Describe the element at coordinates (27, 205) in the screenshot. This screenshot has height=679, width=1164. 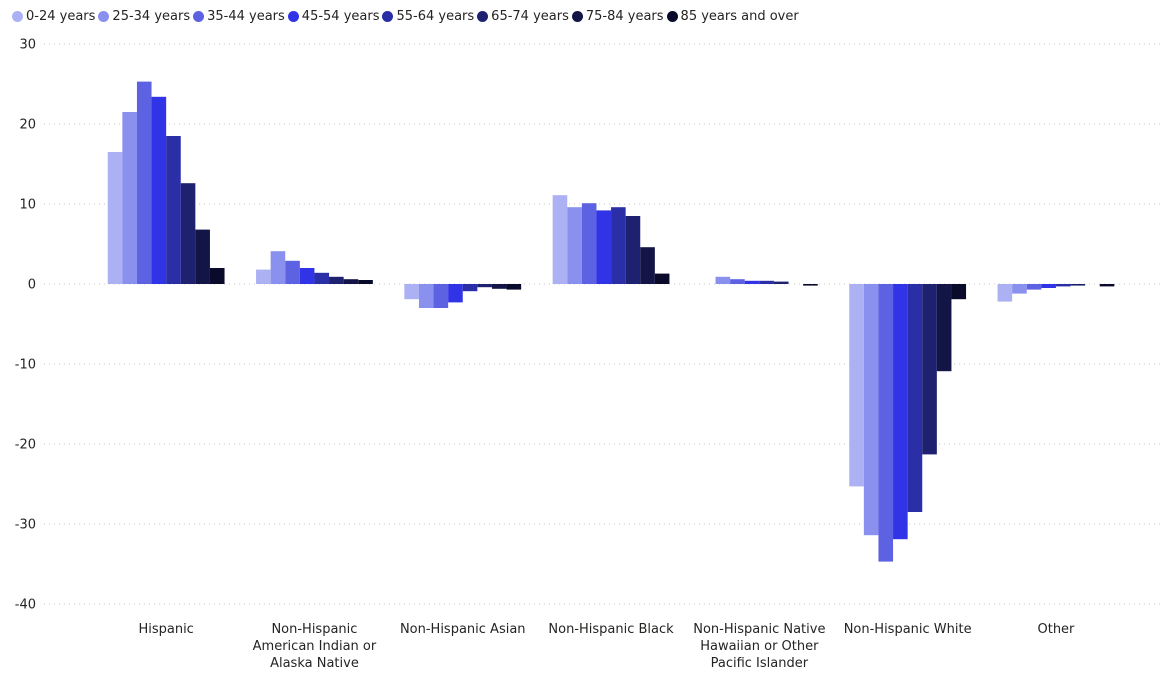
I see `y-tick-label: 10` at that location.